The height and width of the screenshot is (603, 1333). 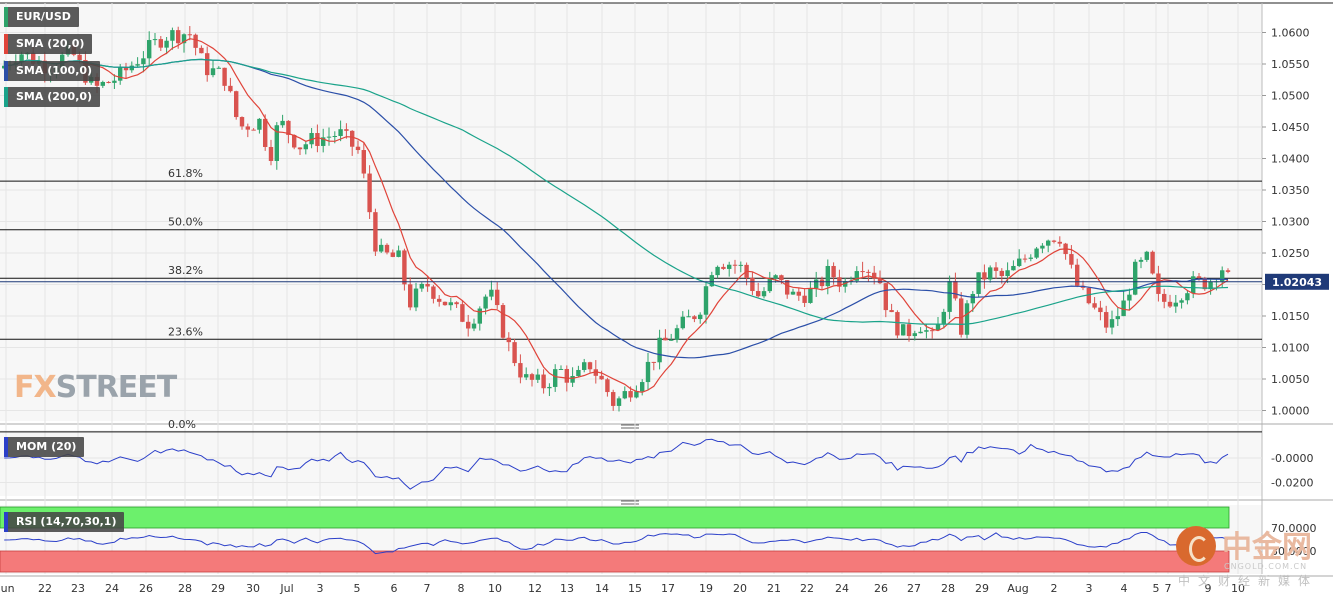 What do you see at coordinates (914, 588) in the screenshot?
I see `time-tick-label: 27` at bounding box center [914, 588].